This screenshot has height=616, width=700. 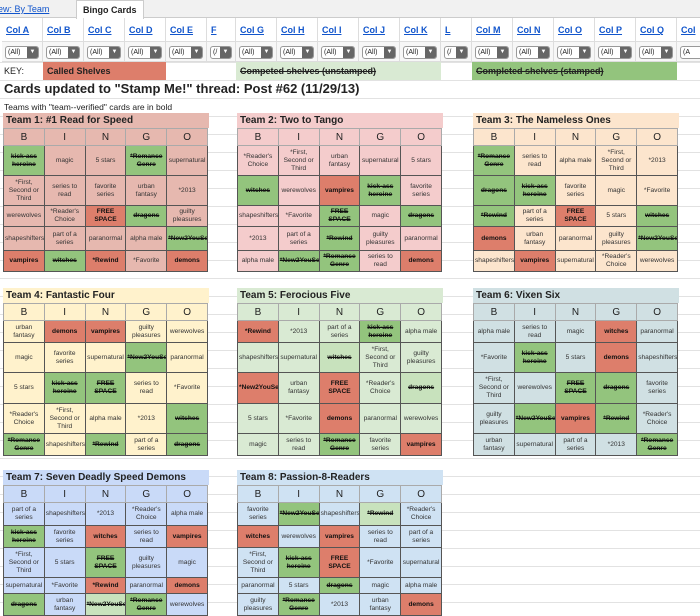 I want to click on column-header: Col O, so click(x=574, y=30).